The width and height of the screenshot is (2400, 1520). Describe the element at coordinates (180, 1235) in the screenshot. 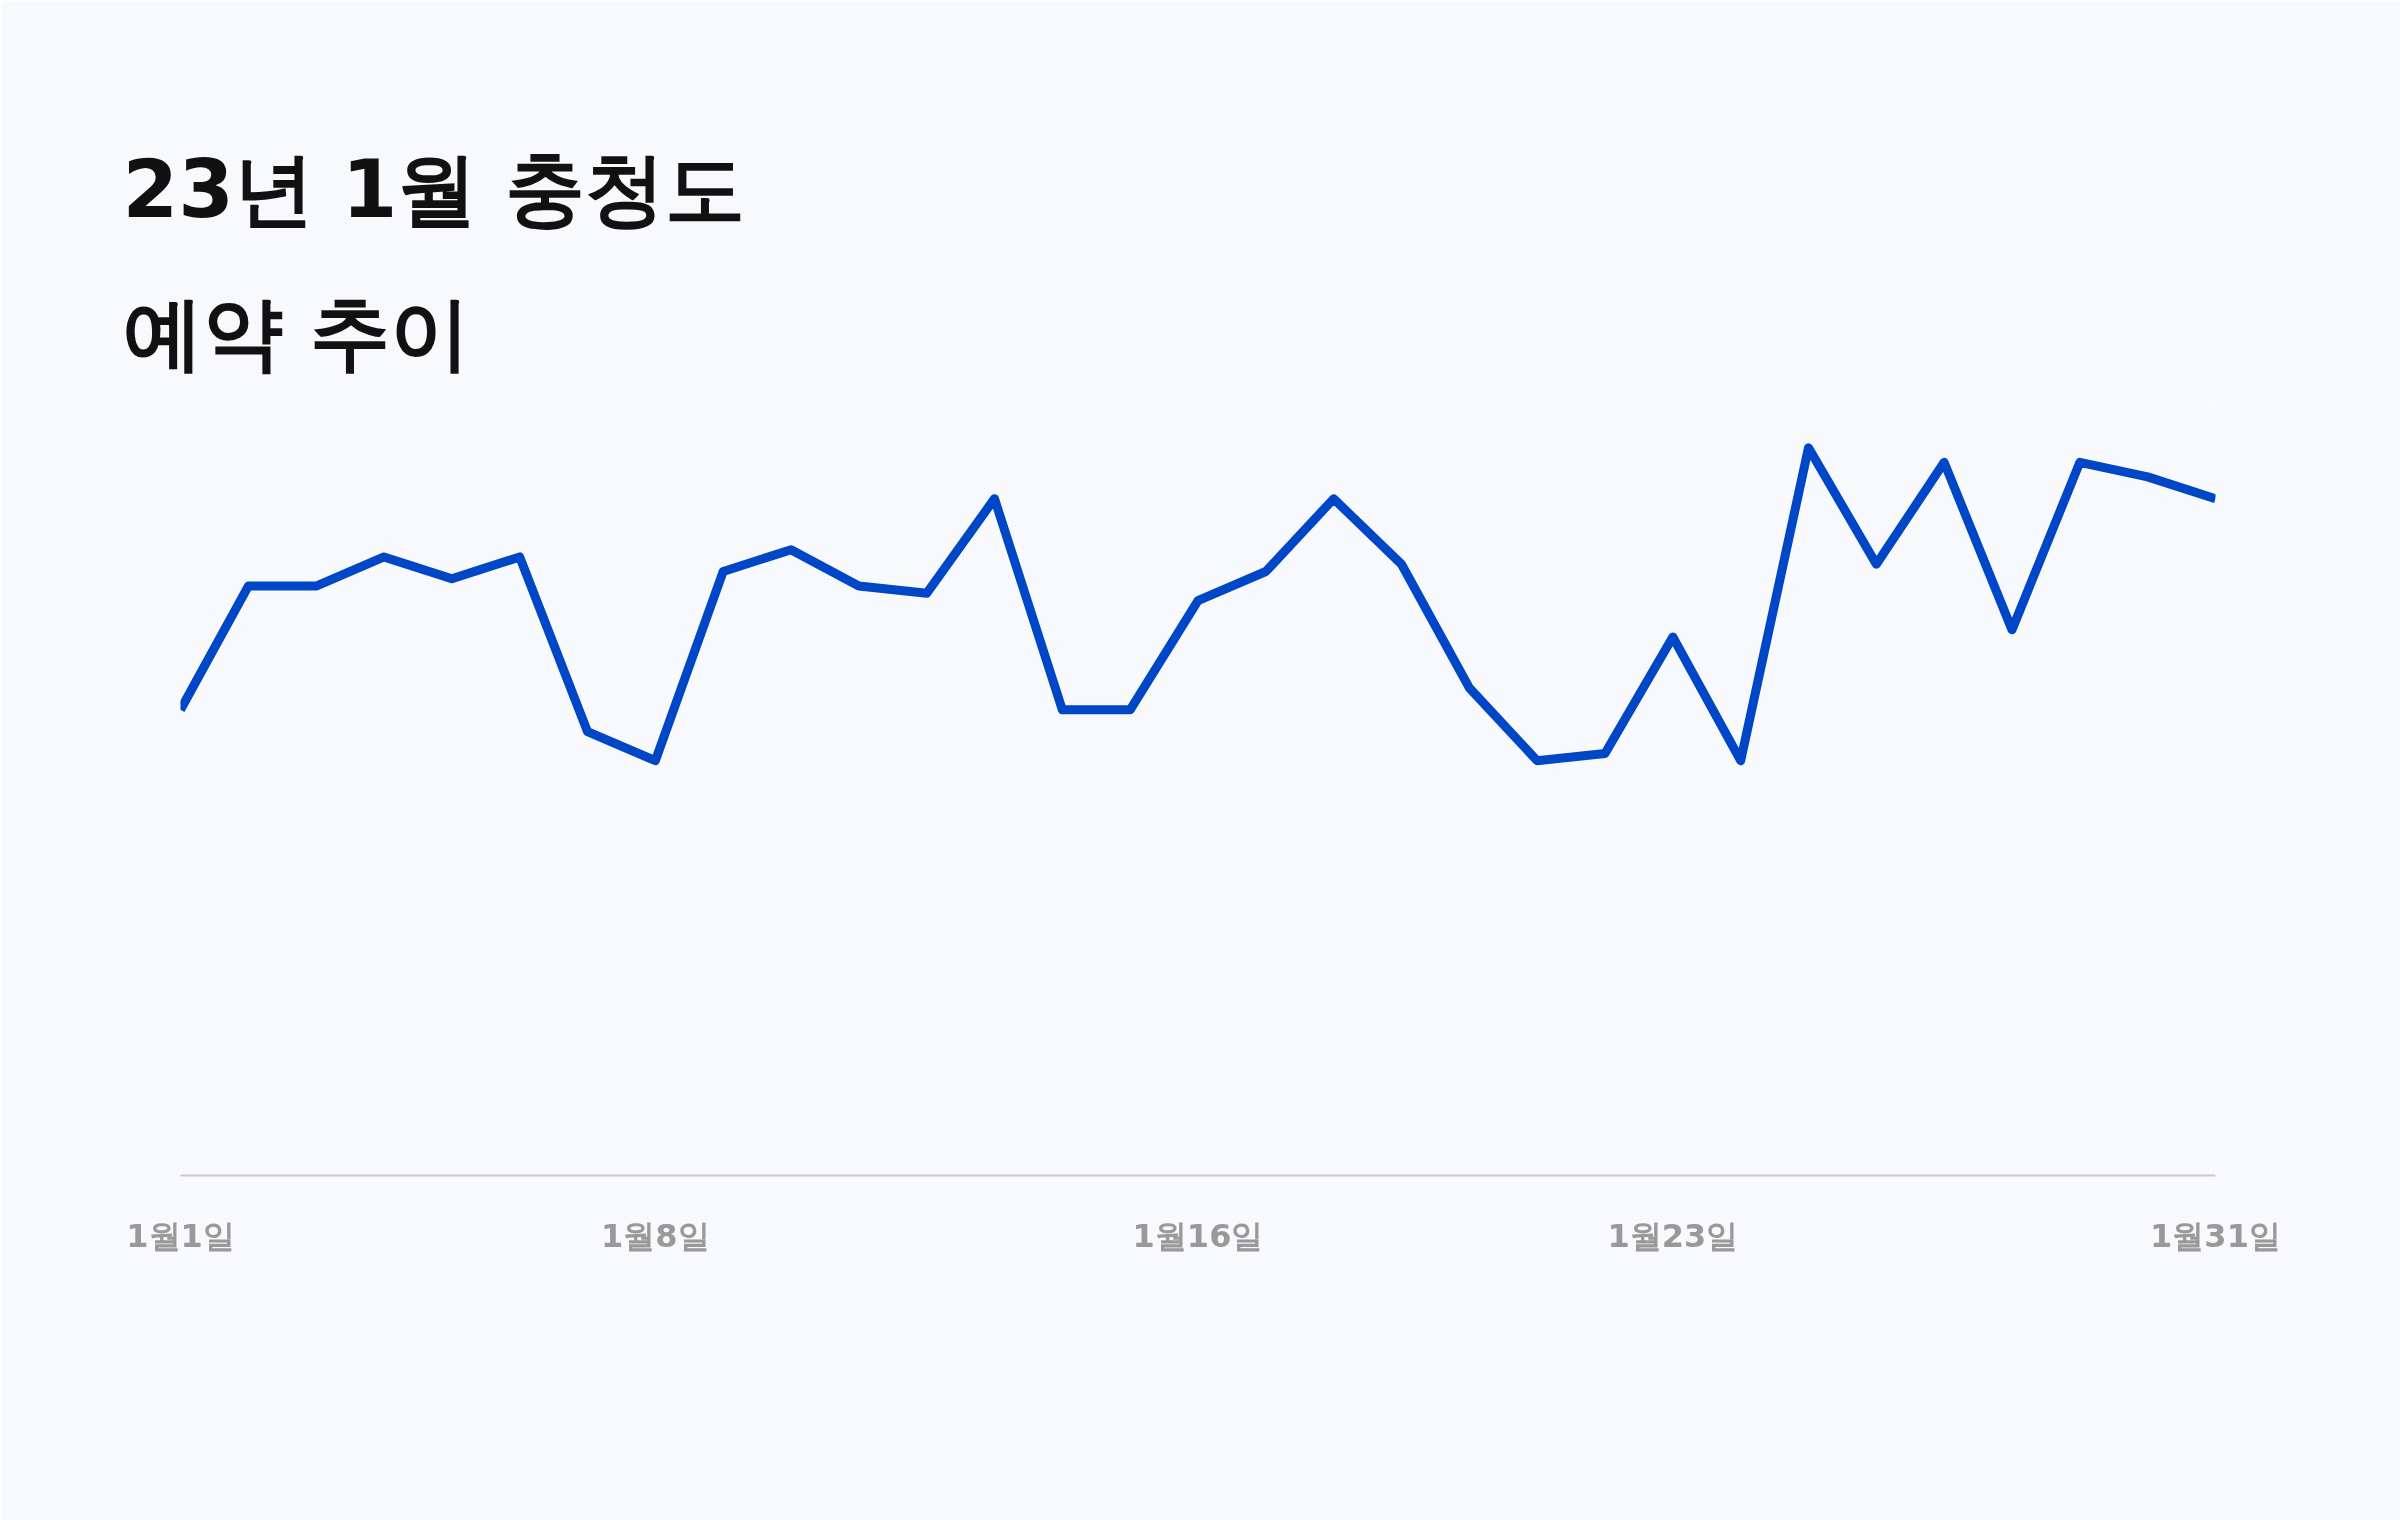

I see `x-tick-label: 1월1일` at that location.